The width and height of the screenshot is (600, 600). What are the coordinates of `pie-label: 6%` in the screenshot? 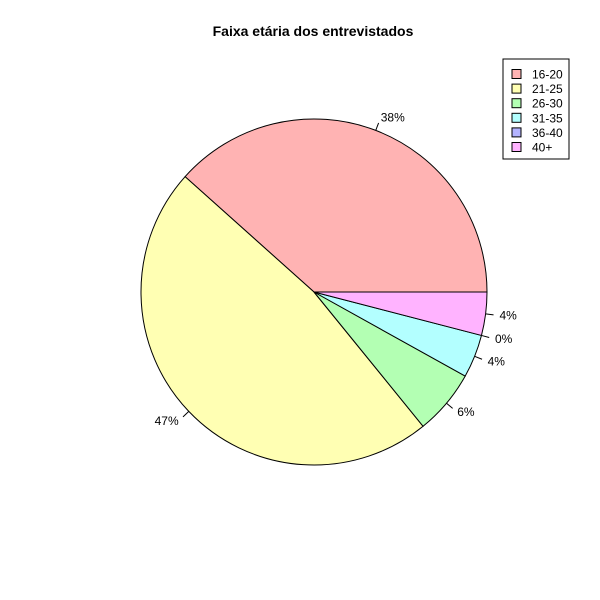 It's located at (466, 412).